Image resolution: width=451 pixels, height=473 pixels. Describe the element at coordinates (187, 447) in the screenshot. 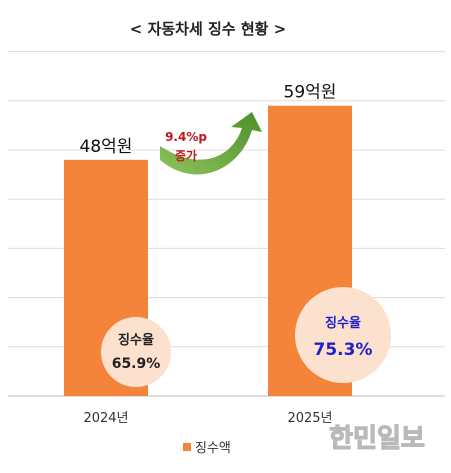

I see `legend-swatch` at that location.